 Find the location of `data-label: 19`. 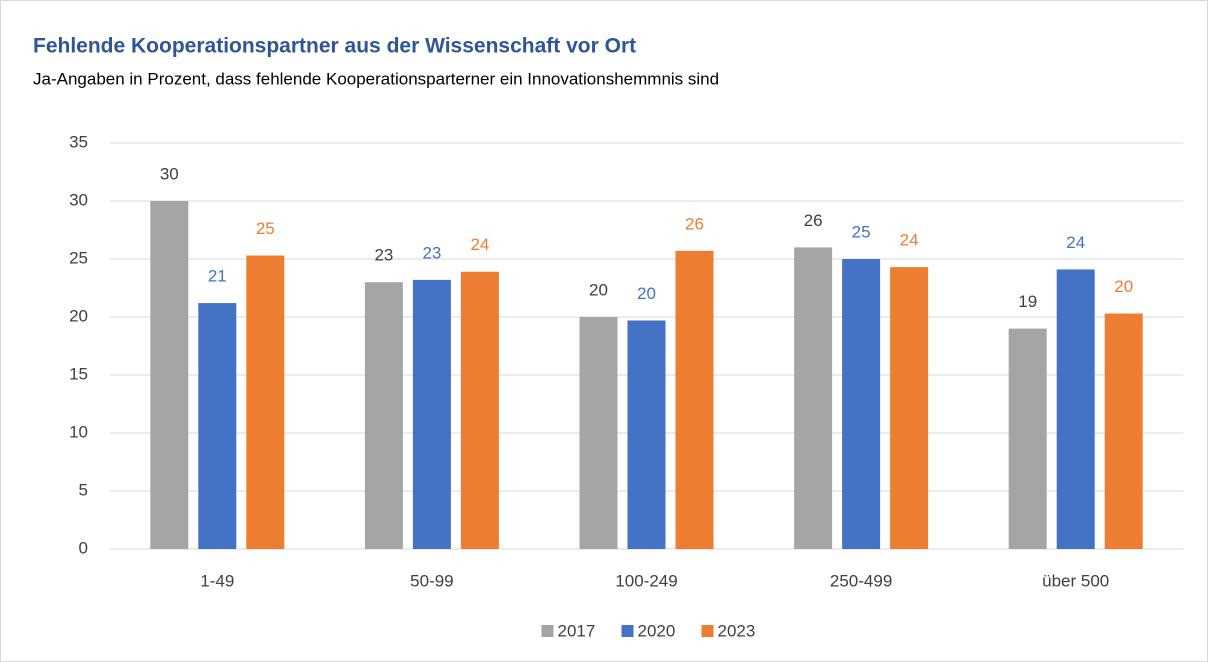

data-label: 19 is located at coordinates (1027, 301).